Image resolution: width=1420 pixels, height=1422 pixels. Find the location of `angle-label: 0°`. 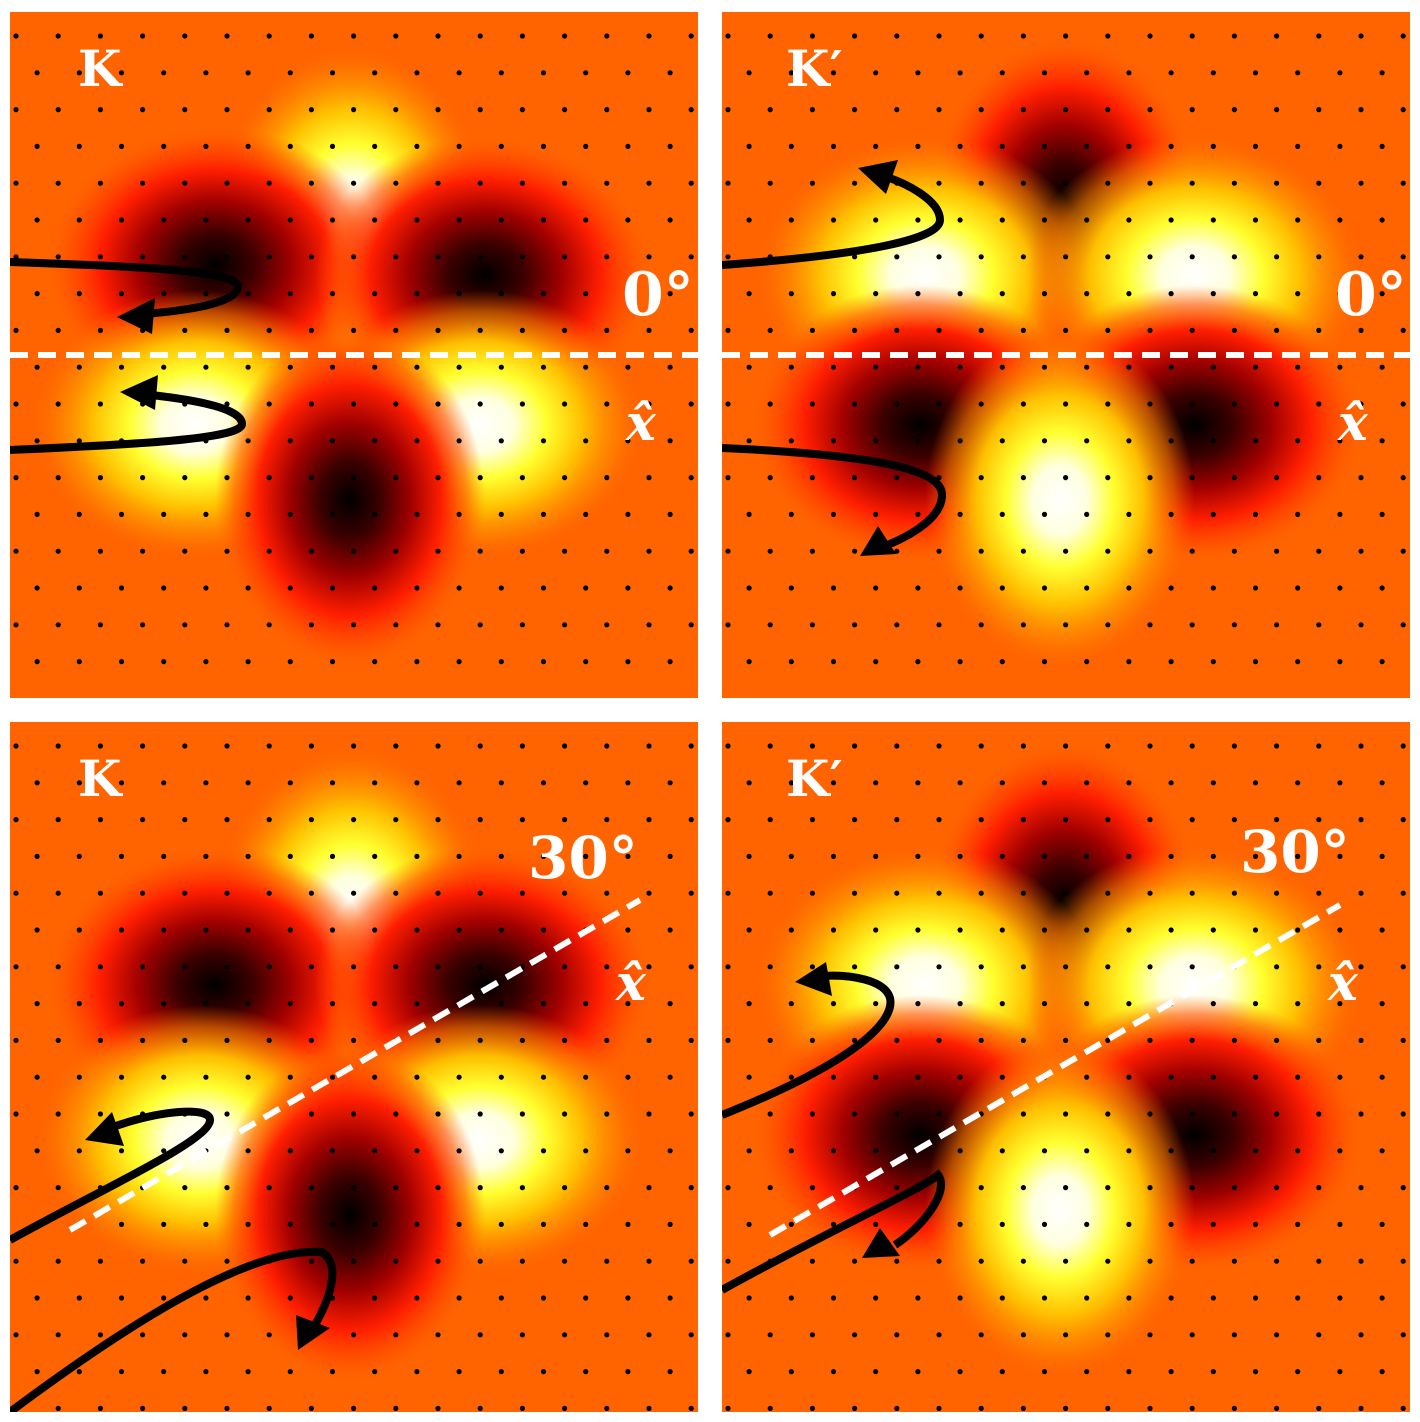

angle-label: 0° is located at coordinates (1371, 295).